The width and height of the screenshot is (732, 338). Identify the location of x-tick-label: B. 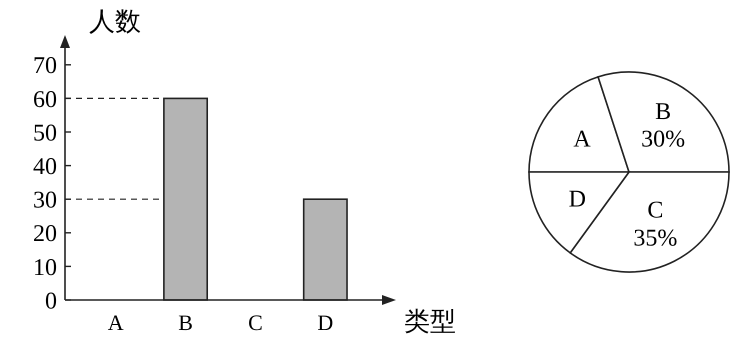
(185, 322).